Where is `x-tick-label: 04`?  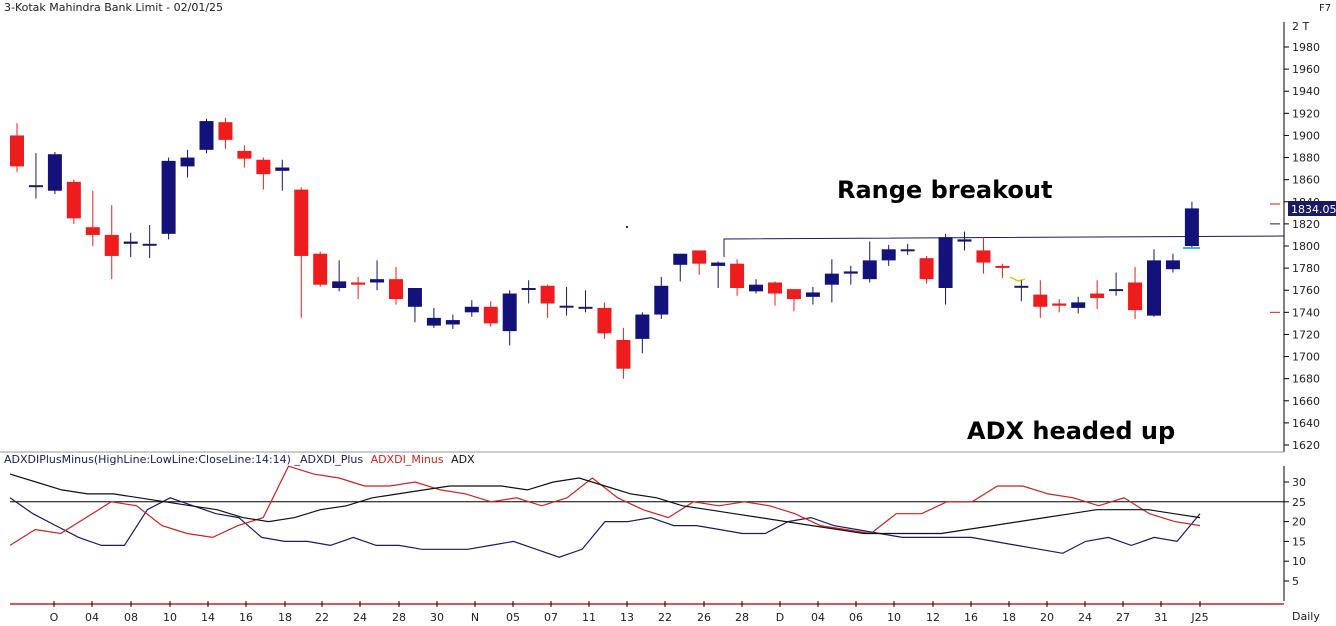
x-tick-label: 04 is located at coordinates (818, 617).